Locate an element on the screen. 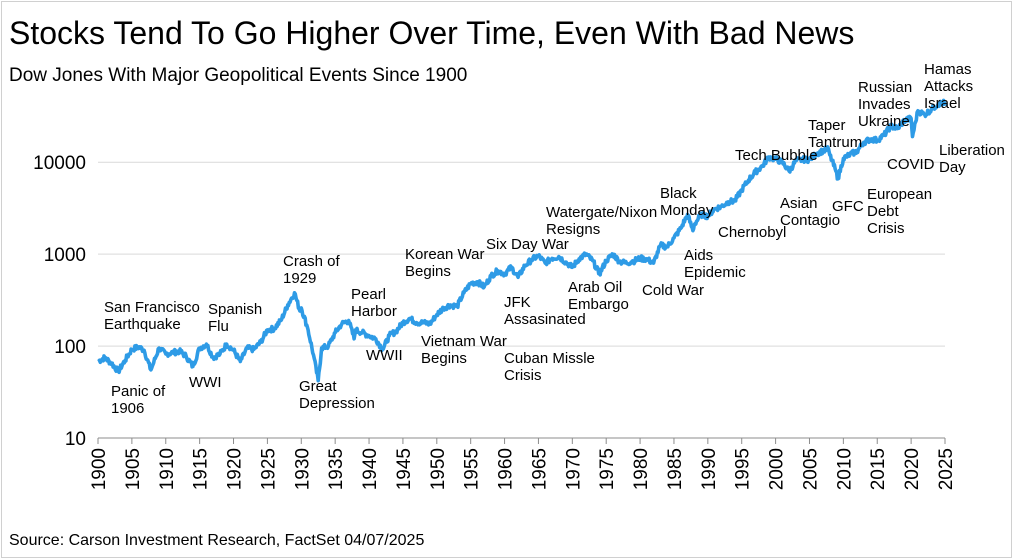  event-annotation: Taper Tantrum is located at coordinates (835, 134).